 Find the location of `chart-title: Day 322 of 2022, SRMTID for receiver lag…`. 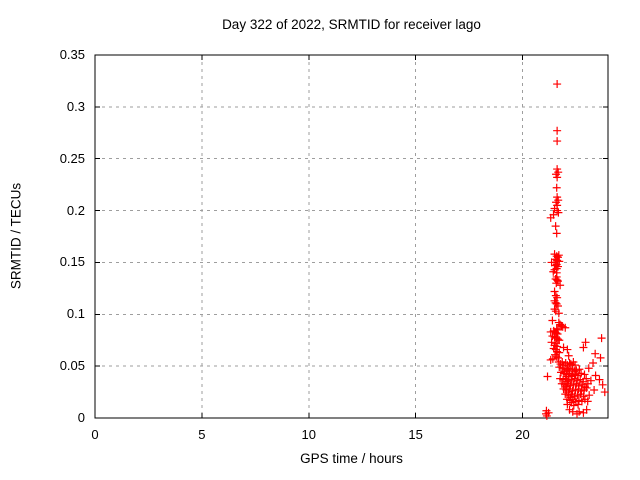

chart-title: Day 322 of 2022, SRMTID for receiver lag… is located at coordinates (351, 24).